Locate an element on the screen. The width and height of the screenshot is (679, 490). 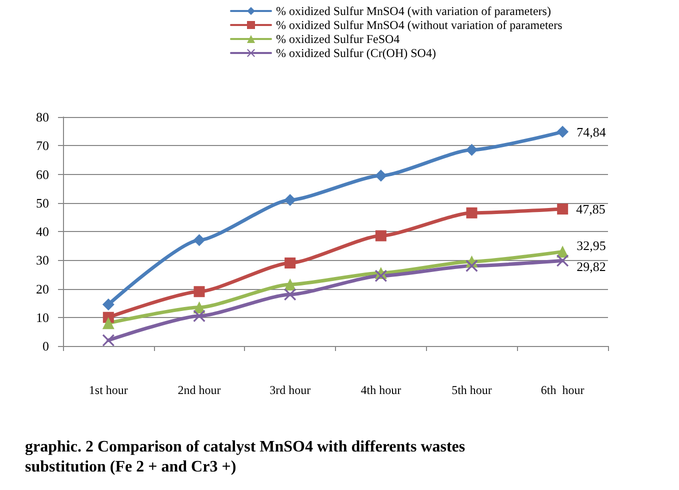
y-tick-label: 20 is located at coordinates (42, 288).